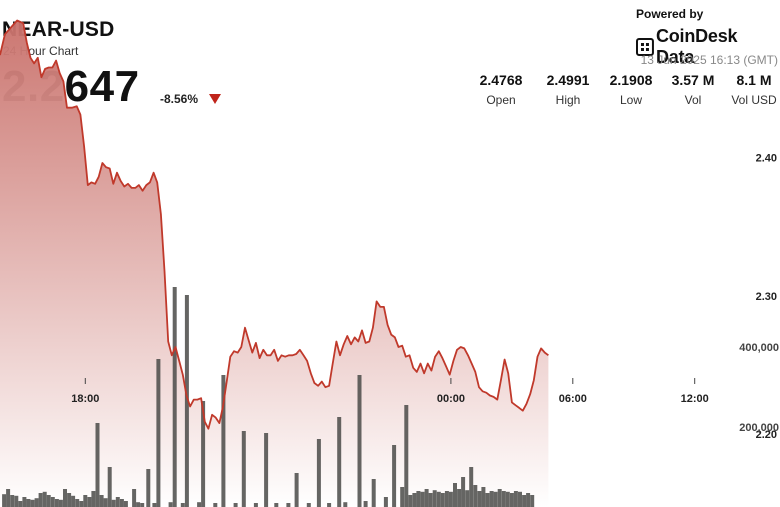  I want to click on chart-timestamp: 13 Jun 2025 16:13 (GMT), so click(709, 60).